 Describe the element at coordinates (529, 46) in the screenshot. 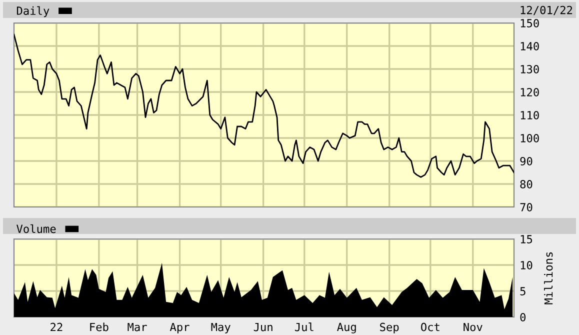

I see `y-tick-label: 140` at that location.